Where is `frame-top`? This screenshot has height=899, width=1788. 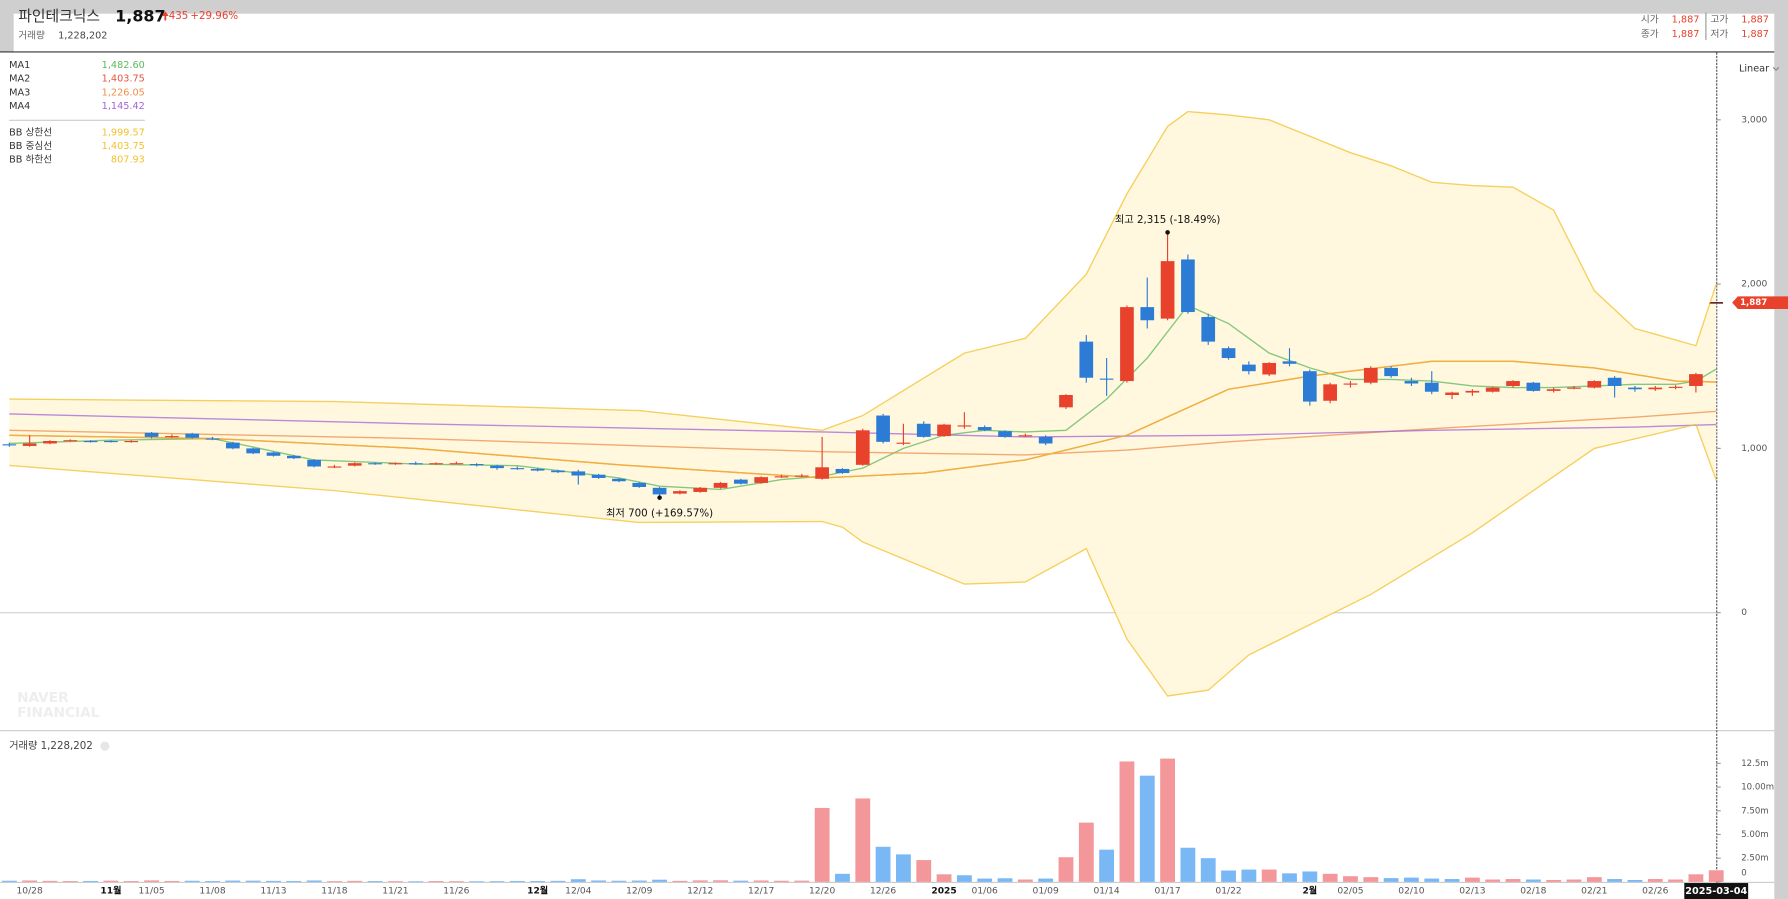
frame-top is located at coordinates (894, 7).